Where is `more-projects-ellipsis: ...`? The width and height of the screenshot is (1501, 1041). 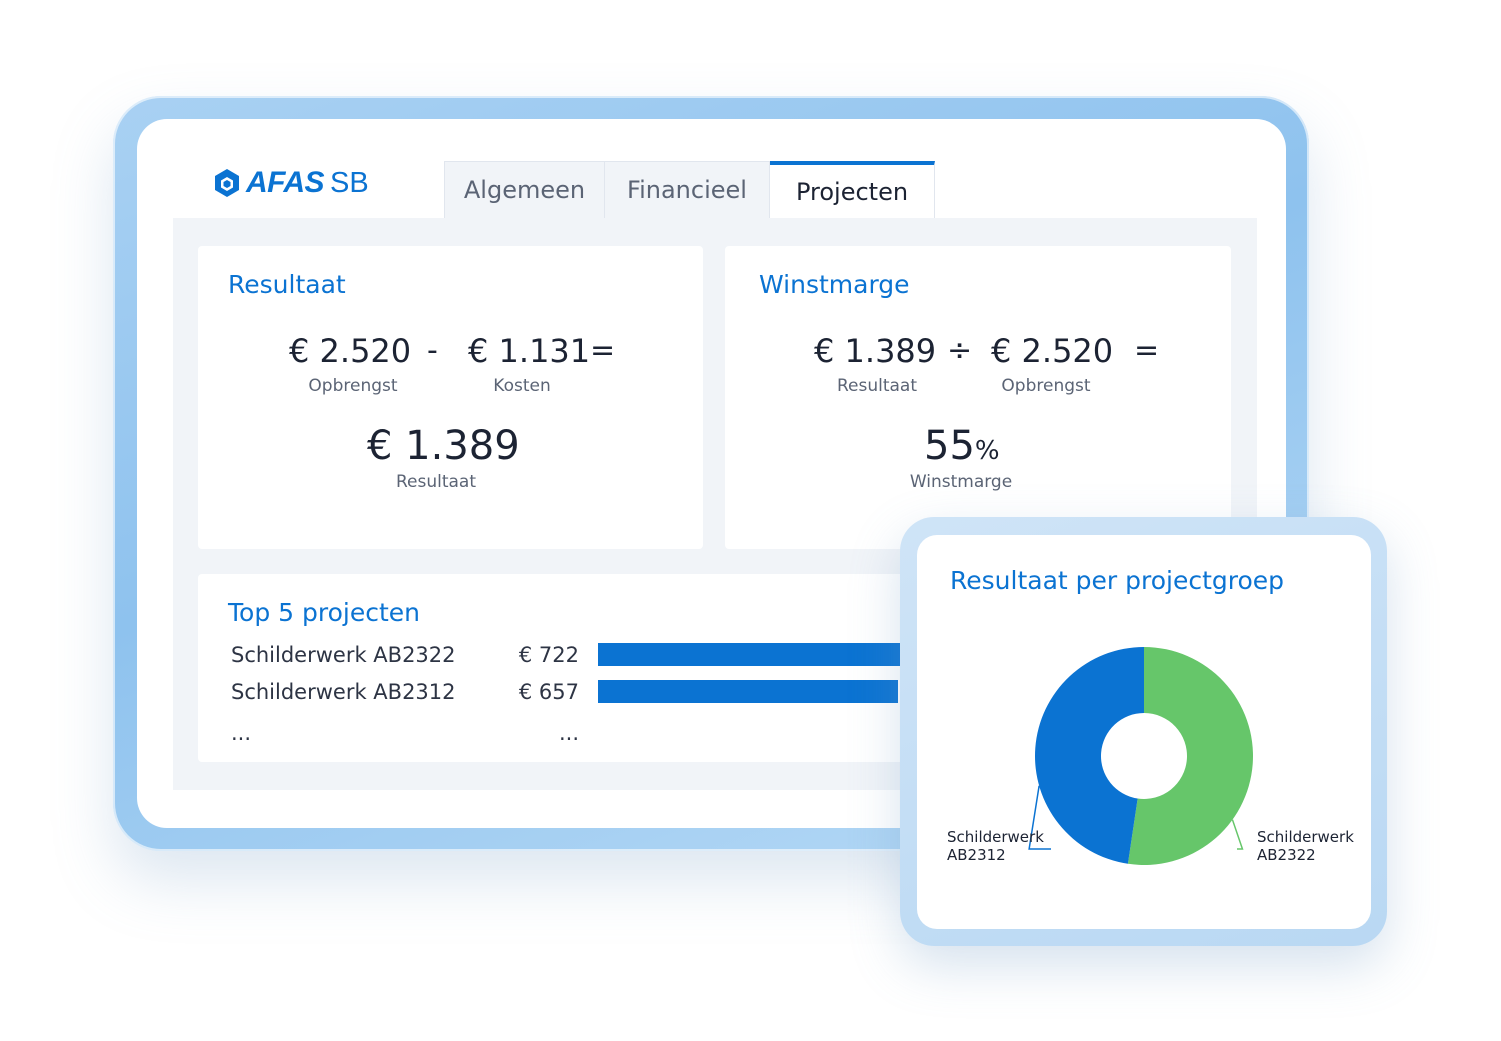 more-projects-ellipsis: ... is located at coordinates (241, 733).